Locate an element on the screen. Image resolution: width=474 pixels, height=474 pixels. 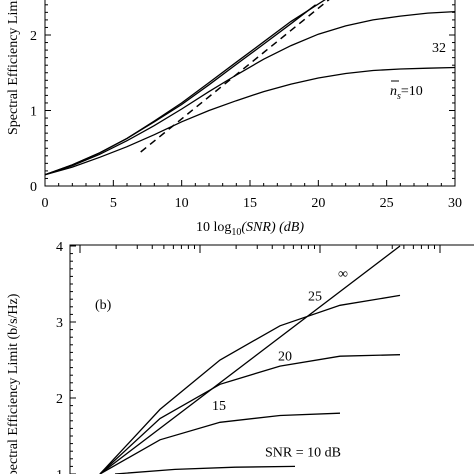
panel-b-label: (b) is located at coordinates (103, 305).